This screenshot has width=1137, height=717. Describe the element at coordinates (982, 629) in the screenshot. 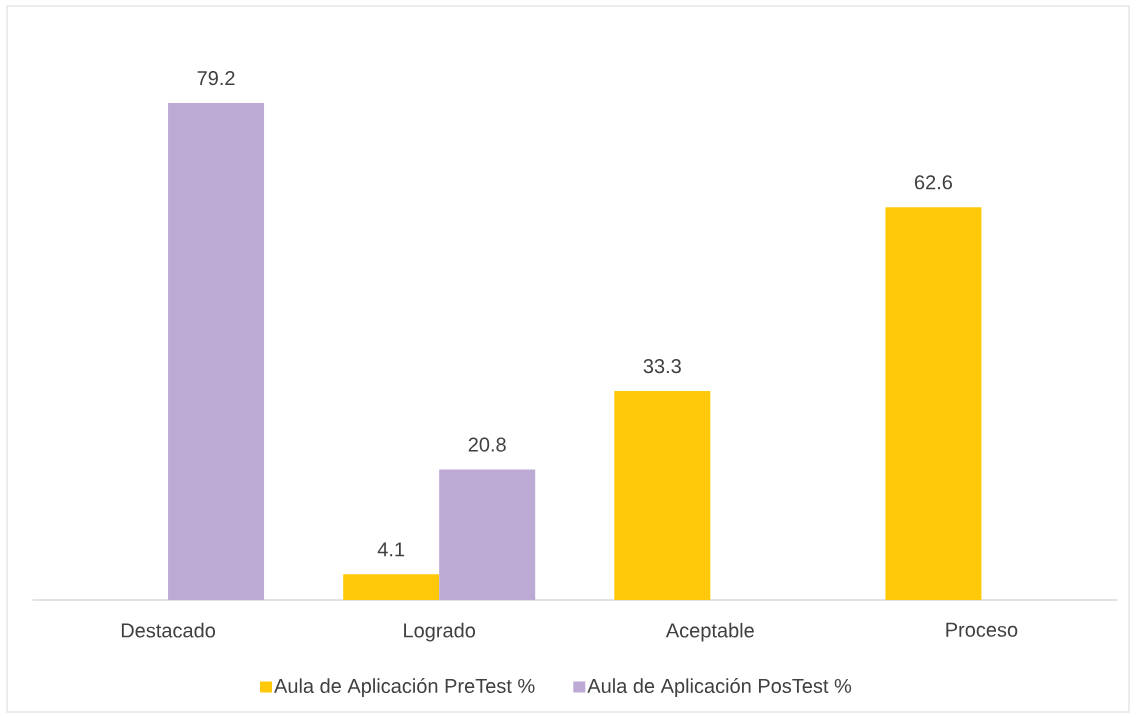

I see `x-tick-label: Proceso` at that location.